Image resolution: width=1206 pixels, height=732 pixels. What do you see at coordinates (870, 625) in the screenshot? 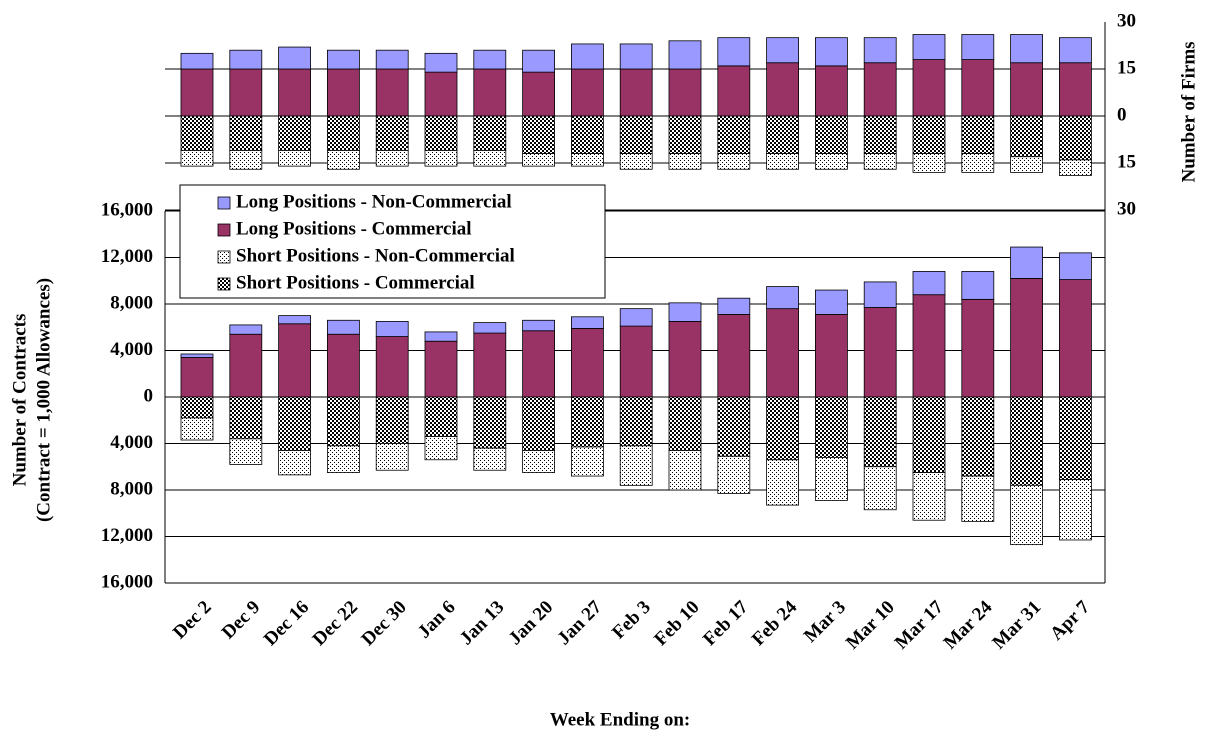
I see `x-tick-label: Mar 10` at bounding box center [870, 625].